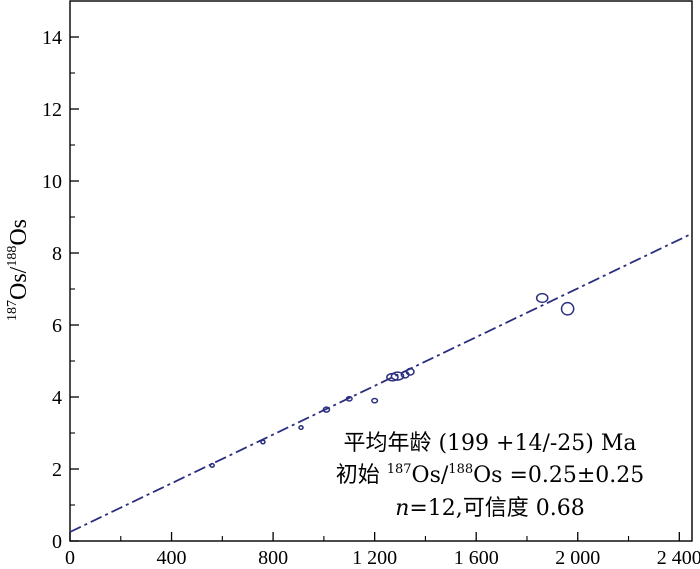 This screenshot has height=569, width=700. I want to click on x-tick-label: 1 600, so click(476, 558).